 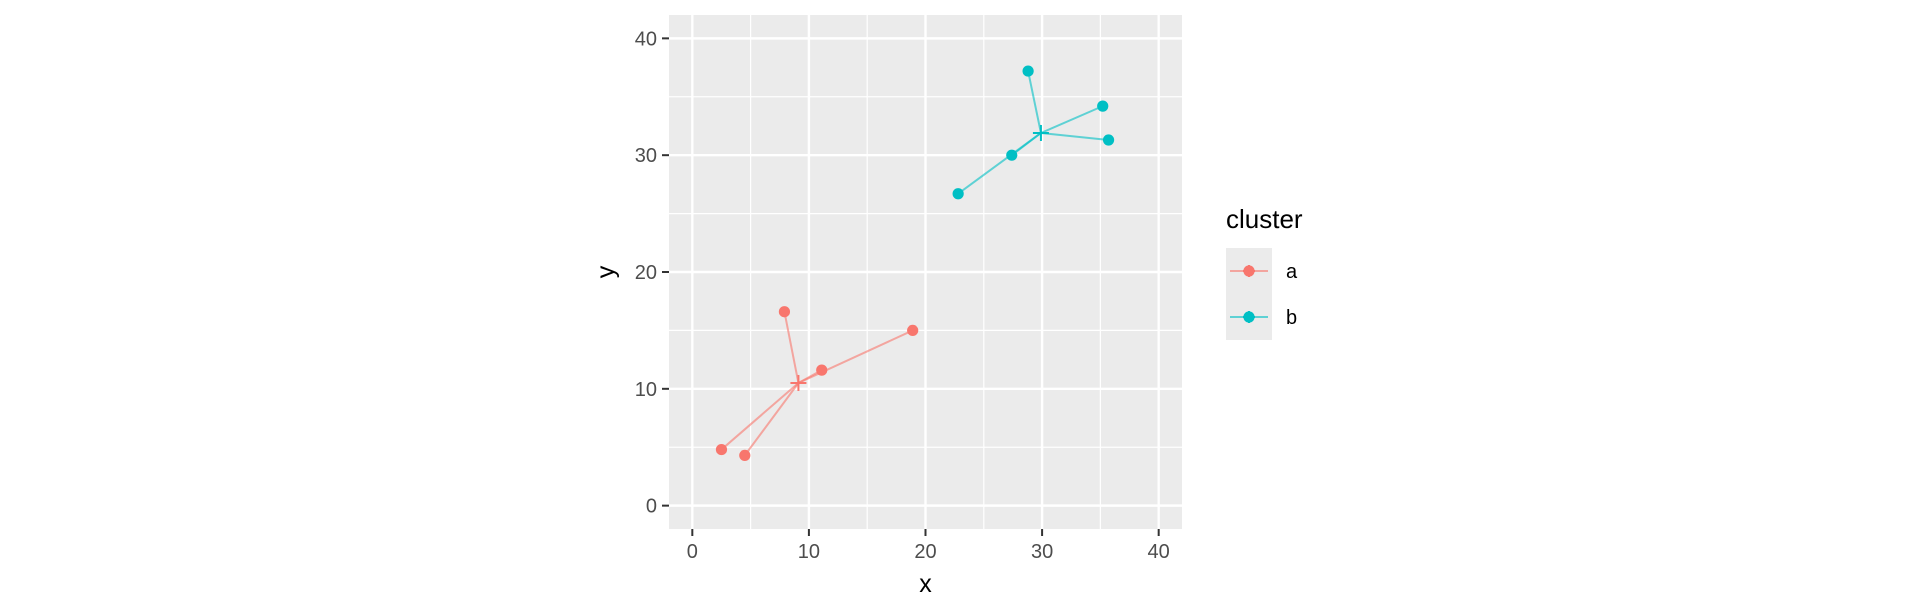 I want to click on legend-item-a: a, so click(x=1262, y=271).